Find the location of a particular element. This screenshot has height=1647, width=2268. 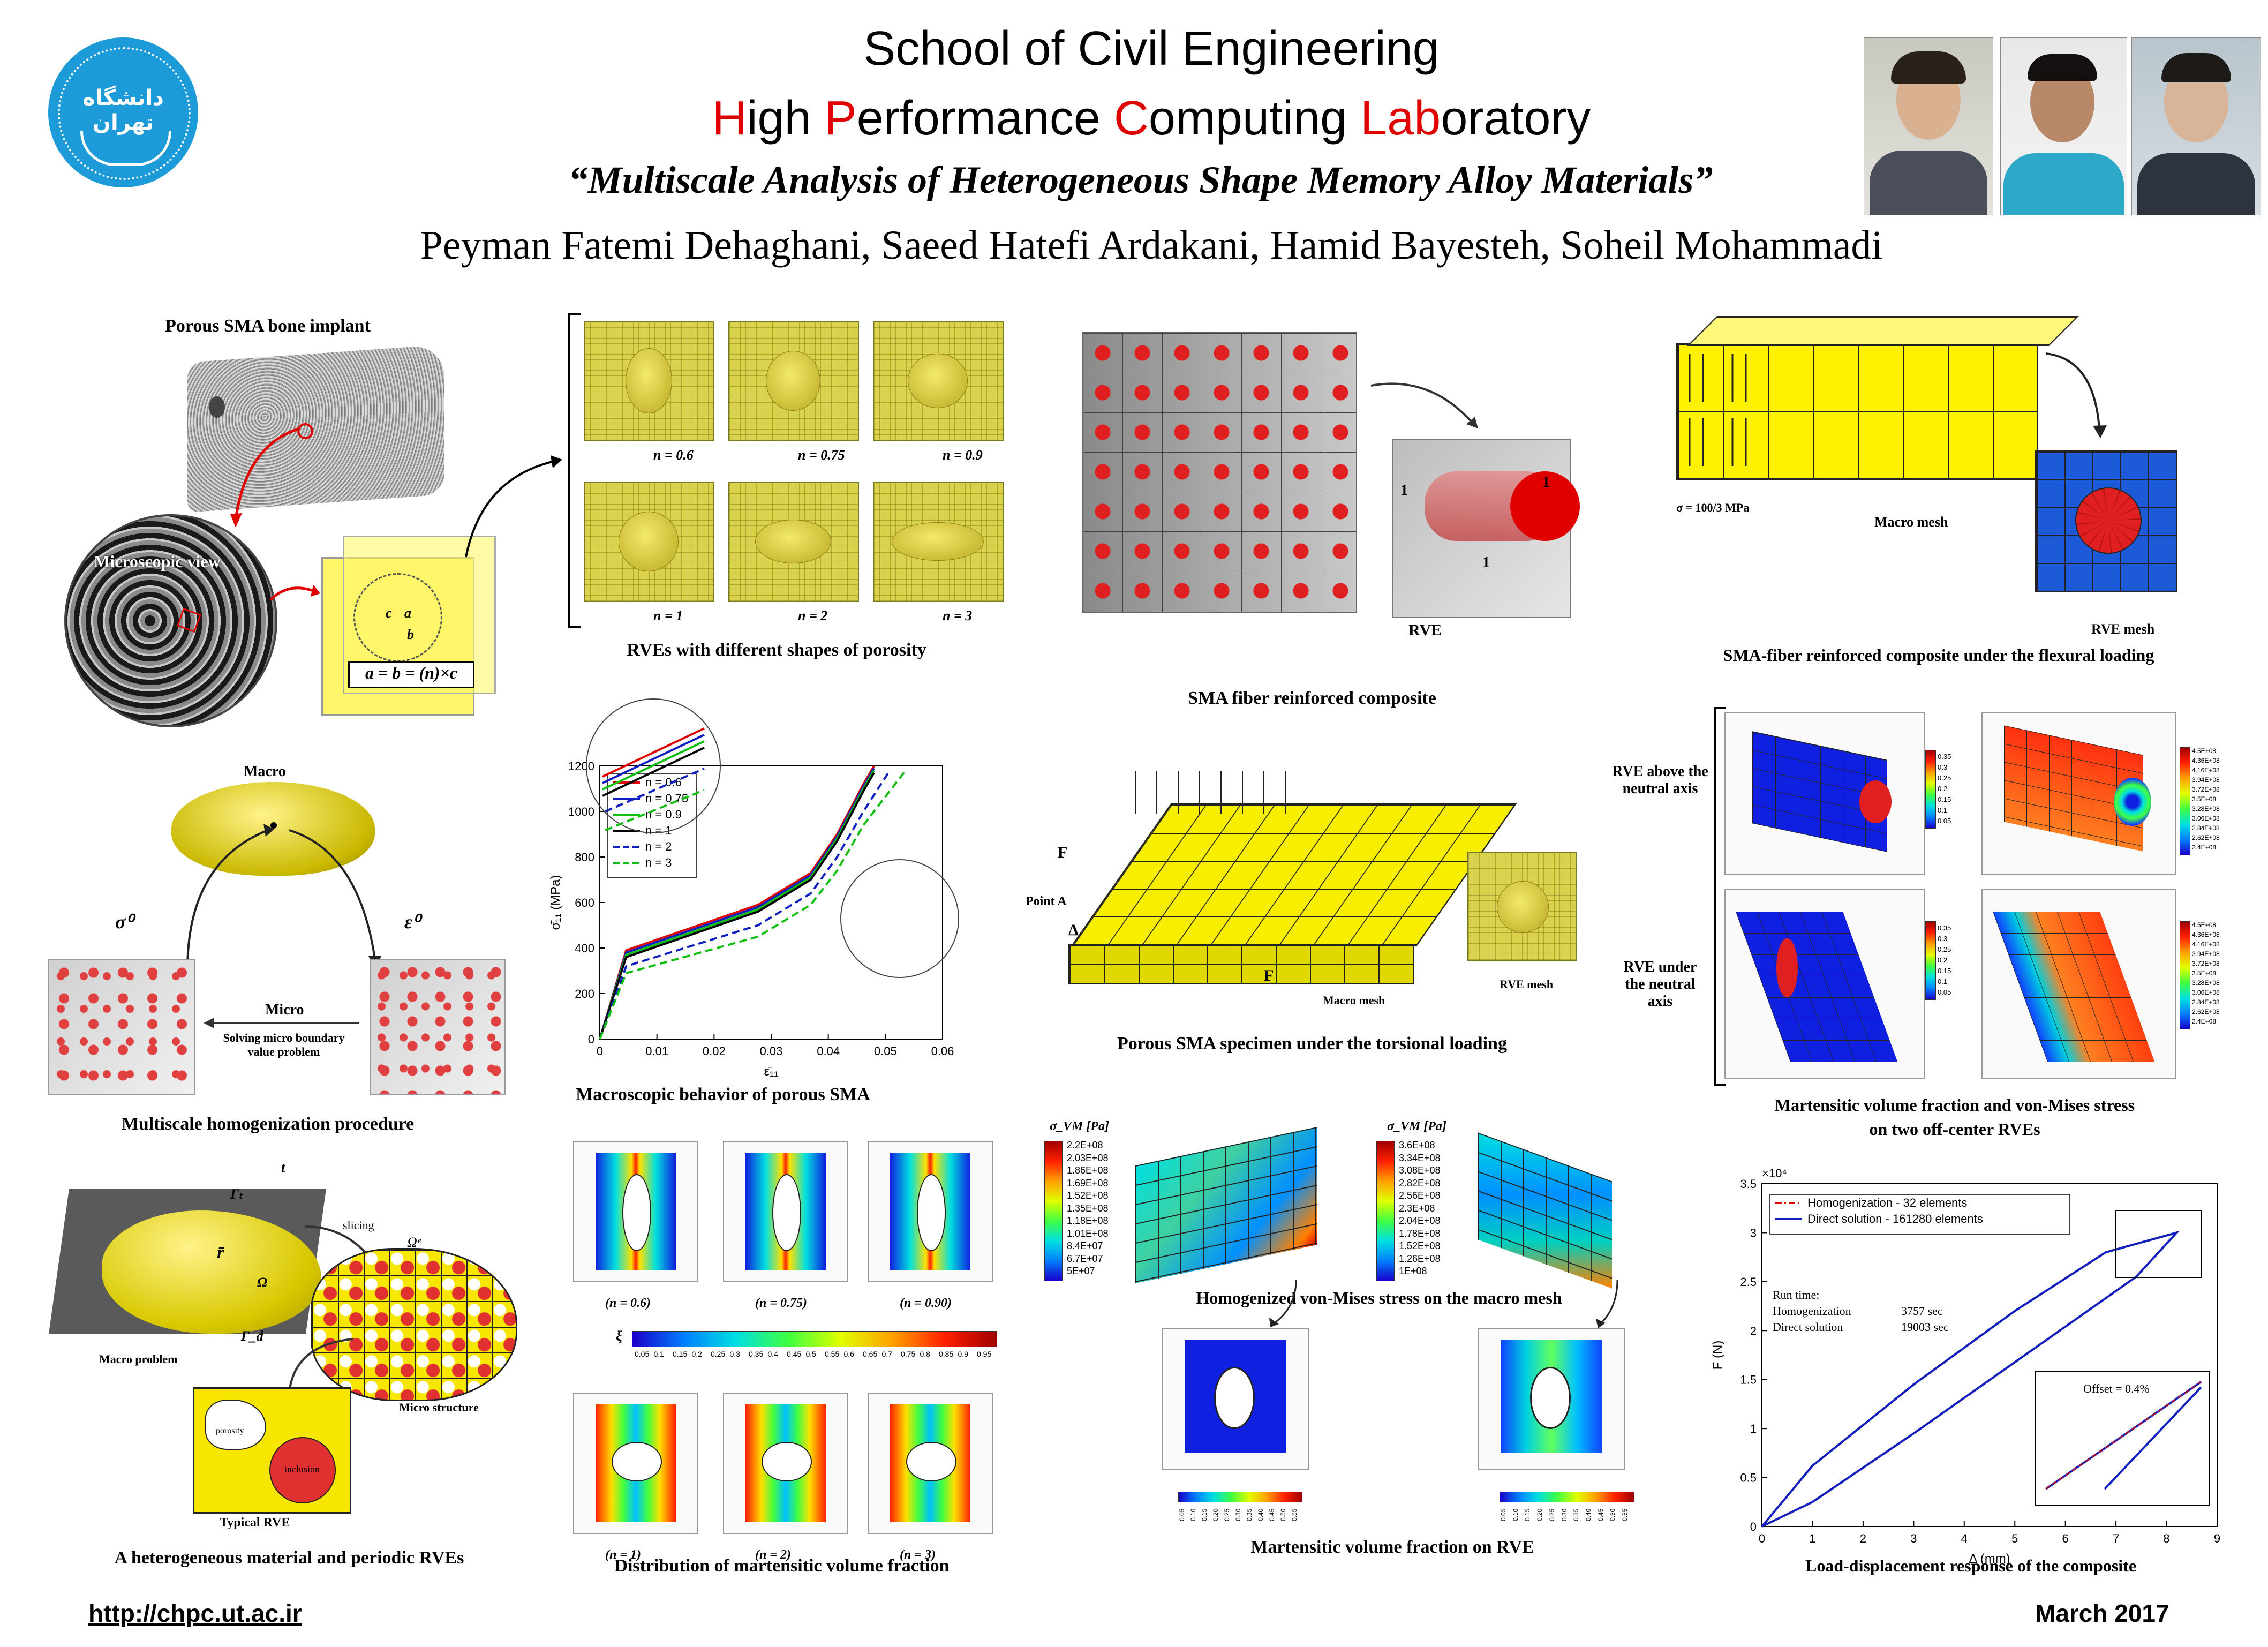

y-tick-label: 0 is located at coordinates (591, 1039).